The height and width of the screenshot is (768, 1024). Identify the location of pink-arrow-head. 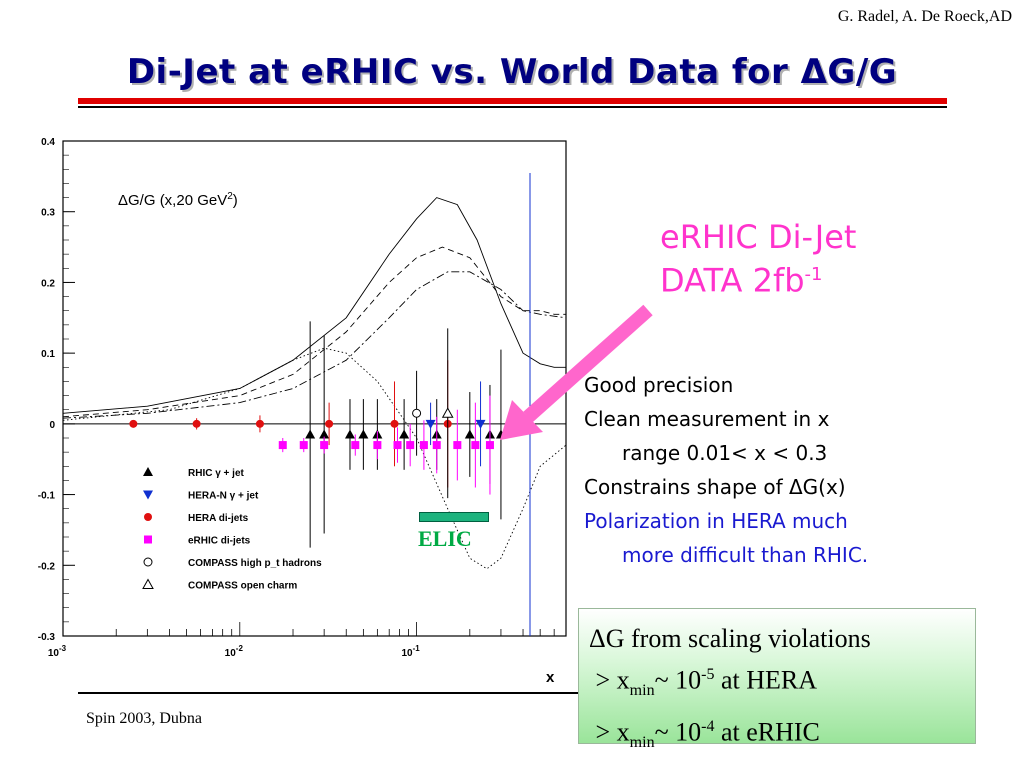
(521, 420).